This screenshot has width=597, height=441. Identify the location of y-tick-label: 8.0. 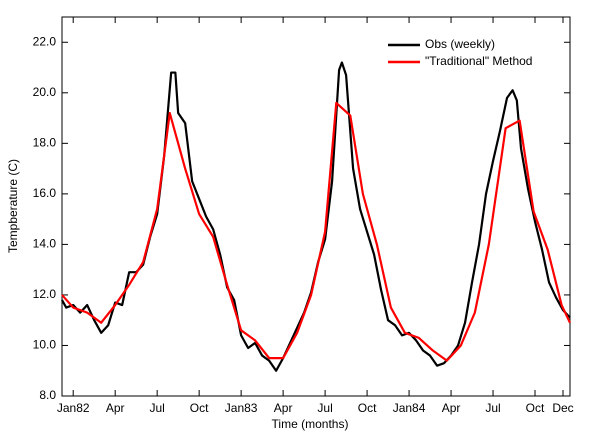
(47, 395).